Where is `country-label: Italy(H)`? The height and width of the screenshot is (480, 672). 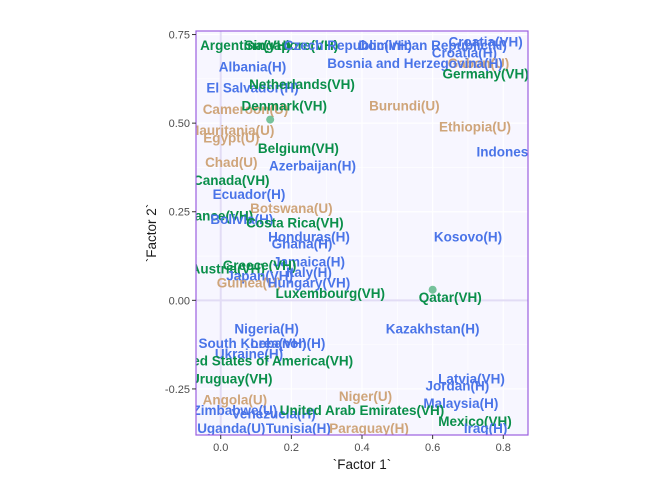
country-label: Italy(H) is located at coordinates (309, 272).